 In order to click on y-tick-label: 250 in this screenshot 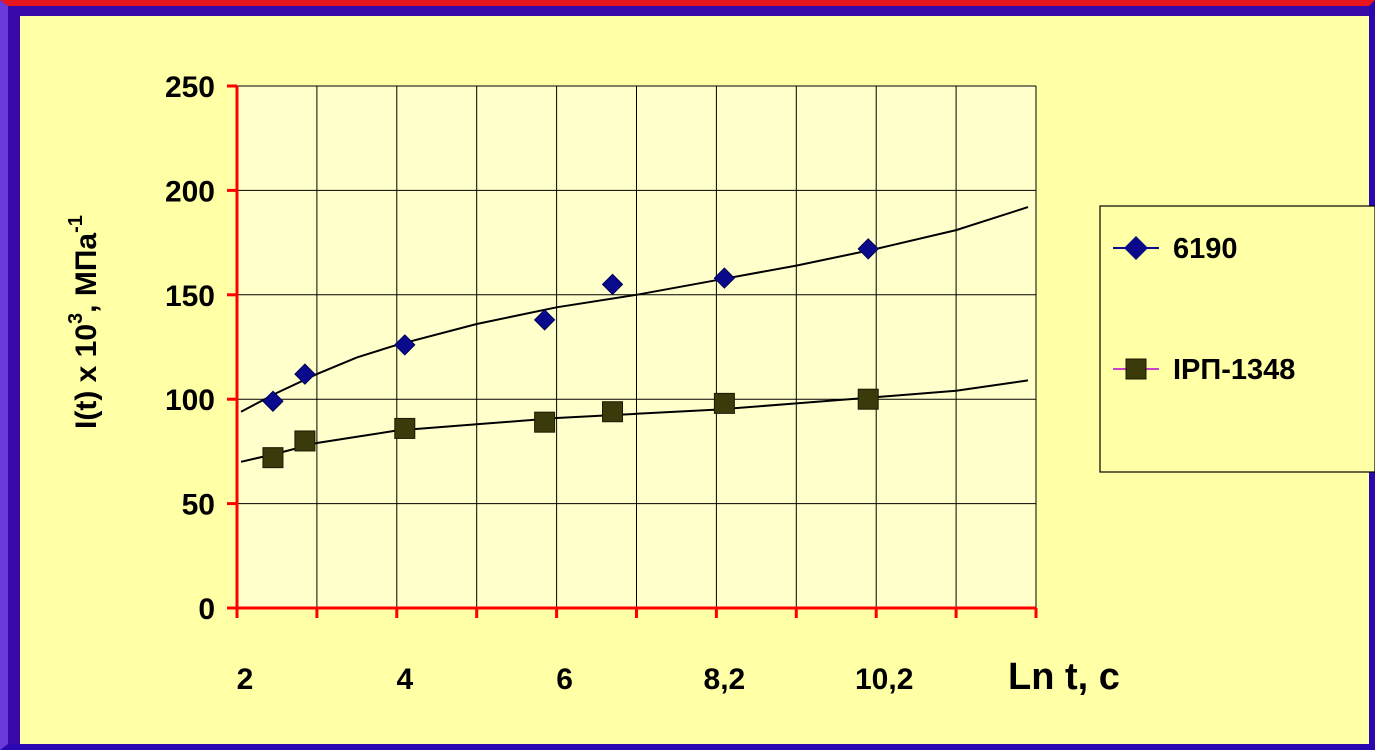, I will do `click(190, 87)`.